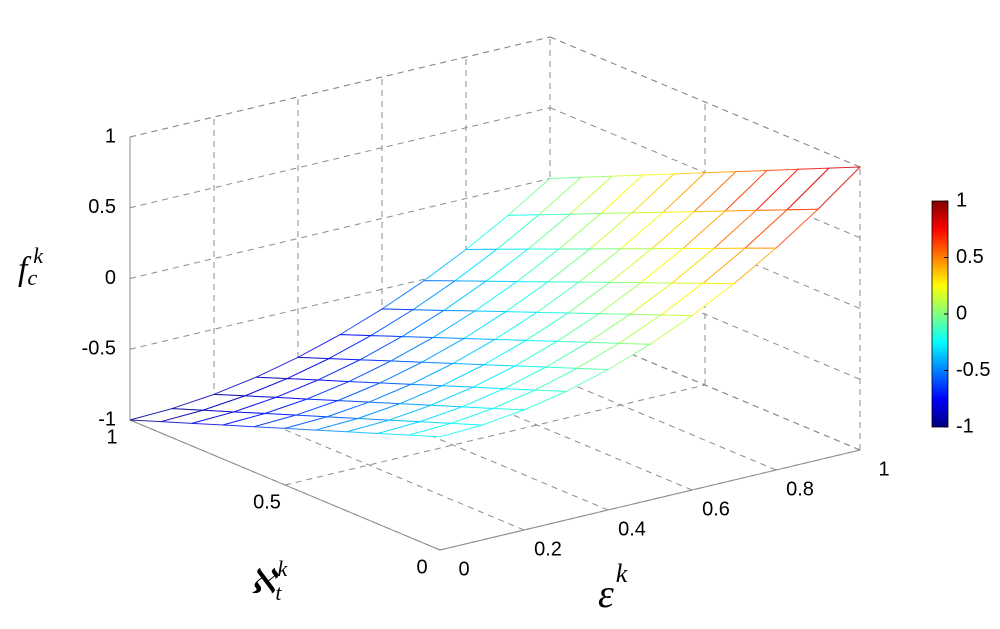 Image resolution: width=1000 pixels, height=629 pixels. Describe the element at coordinates (606, 593) in the screenshot. I see `x-label-base: ε` at that location.